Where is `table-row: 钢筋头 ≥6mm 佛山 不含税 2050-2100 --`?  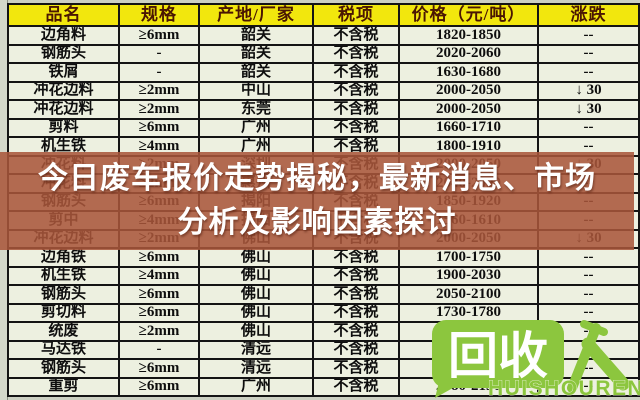
table-row: 钢筋头 ≥6mm 佛山 不含税 2050-2100 -- is located at coordinates (323, 294).